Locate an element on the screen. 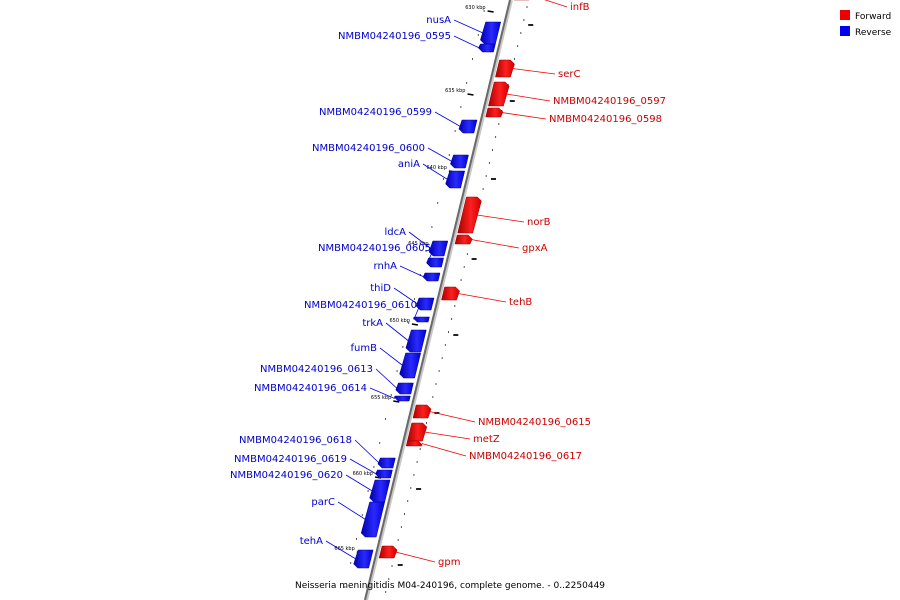 This screenshot has width=900, height=600. gene-label-tehA: tehA is located at coordinates (311, 541).